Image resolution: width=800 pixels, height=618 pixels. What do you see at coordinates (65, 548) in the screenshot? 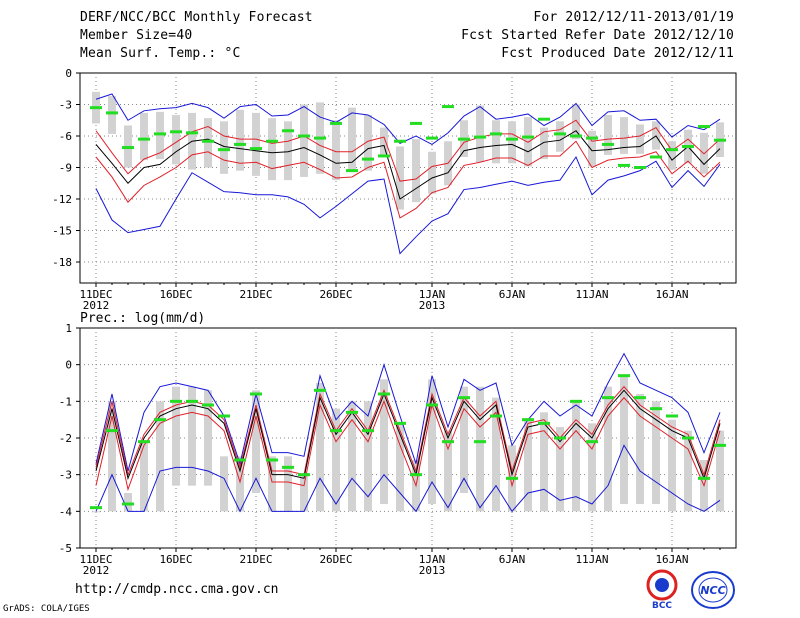
I see `panel2-ytick-label-6: -5` at bounding box center [65, 548].